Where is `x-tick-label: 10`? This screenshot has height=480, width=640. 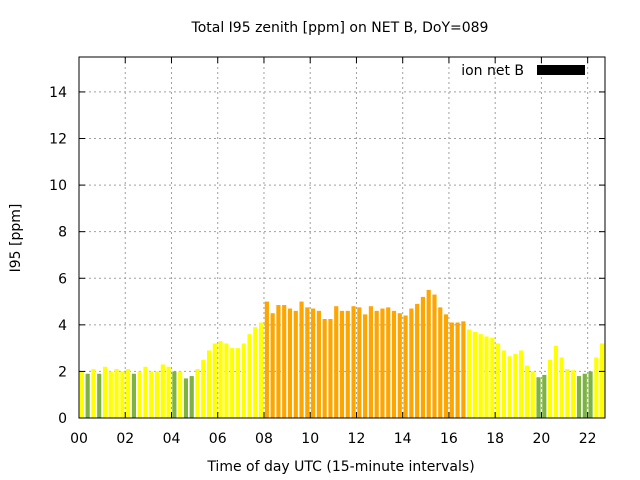 x-tick-label: 10 is located at coordinates (310, 439).